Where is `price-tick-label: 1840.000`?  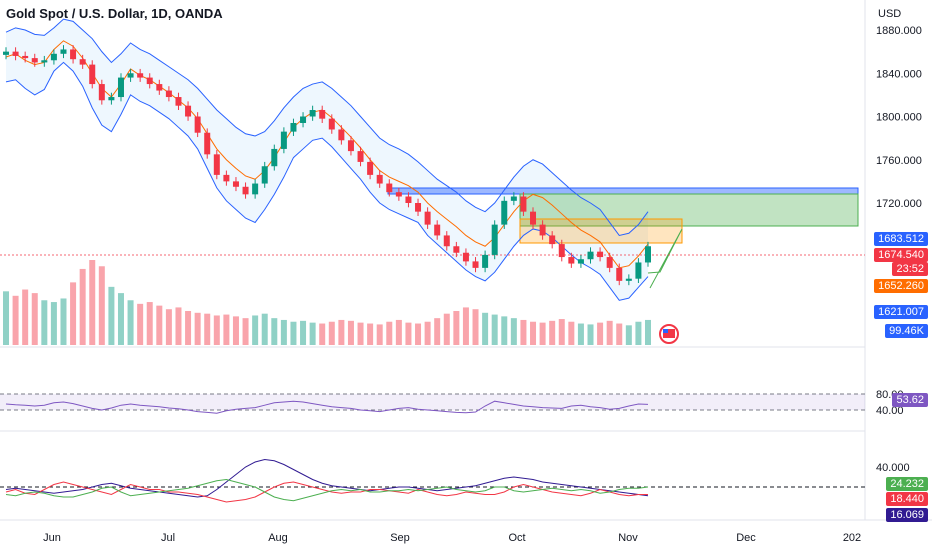 price-tick-label: 1840.000 is located at coordinates (899, 74).